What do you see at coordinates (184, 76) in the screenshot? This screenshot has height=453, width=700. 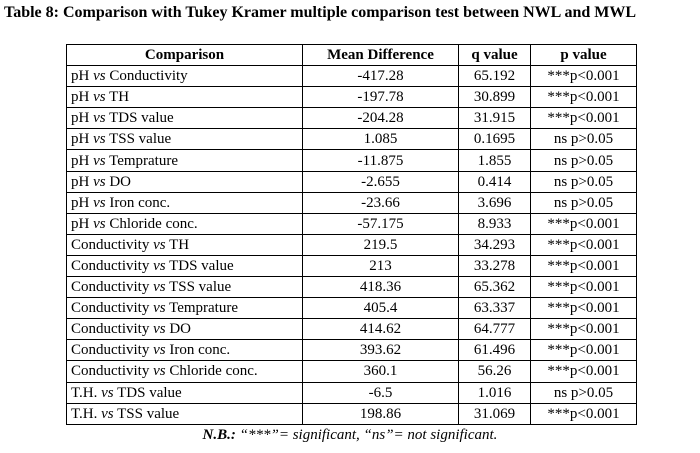 I see `comparison-cell: pH vs Conductivity` at bounding box center [184, 76].